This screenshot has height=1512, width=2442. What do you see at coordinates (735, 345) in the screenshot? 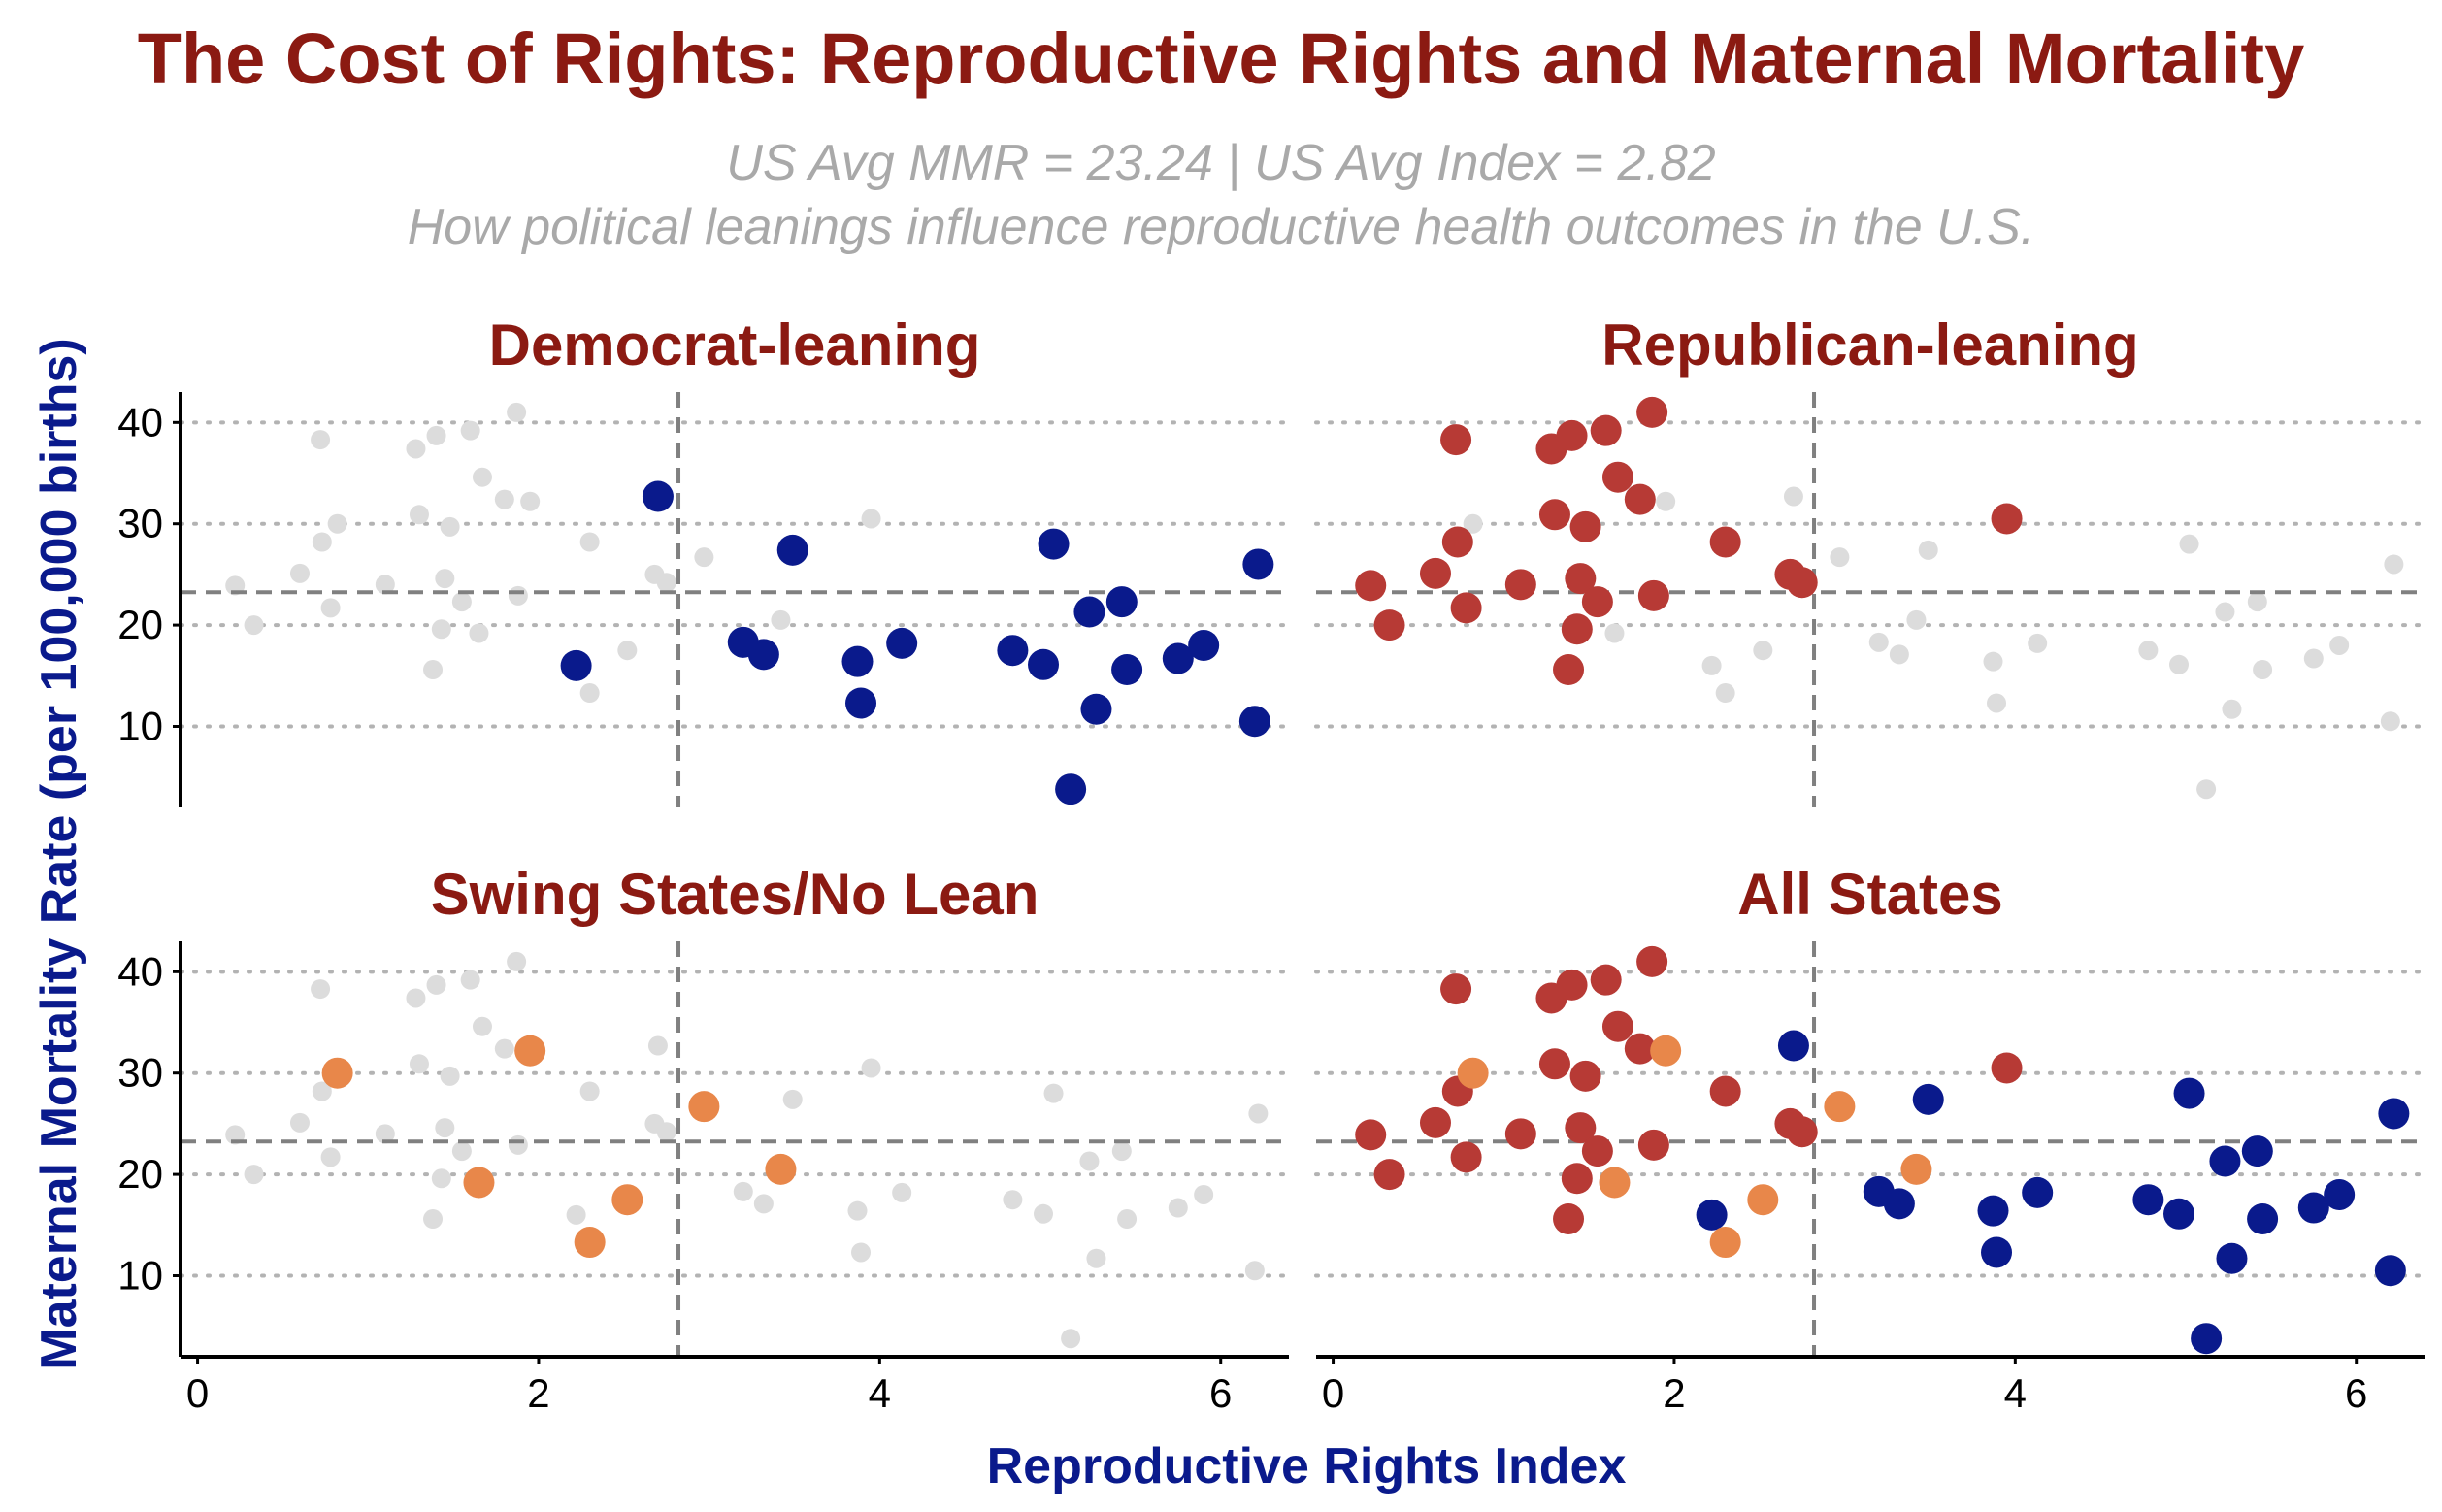
I see `panel-title-democrat-leaning: Democrat-leaning` at bounding box center [735, 345].